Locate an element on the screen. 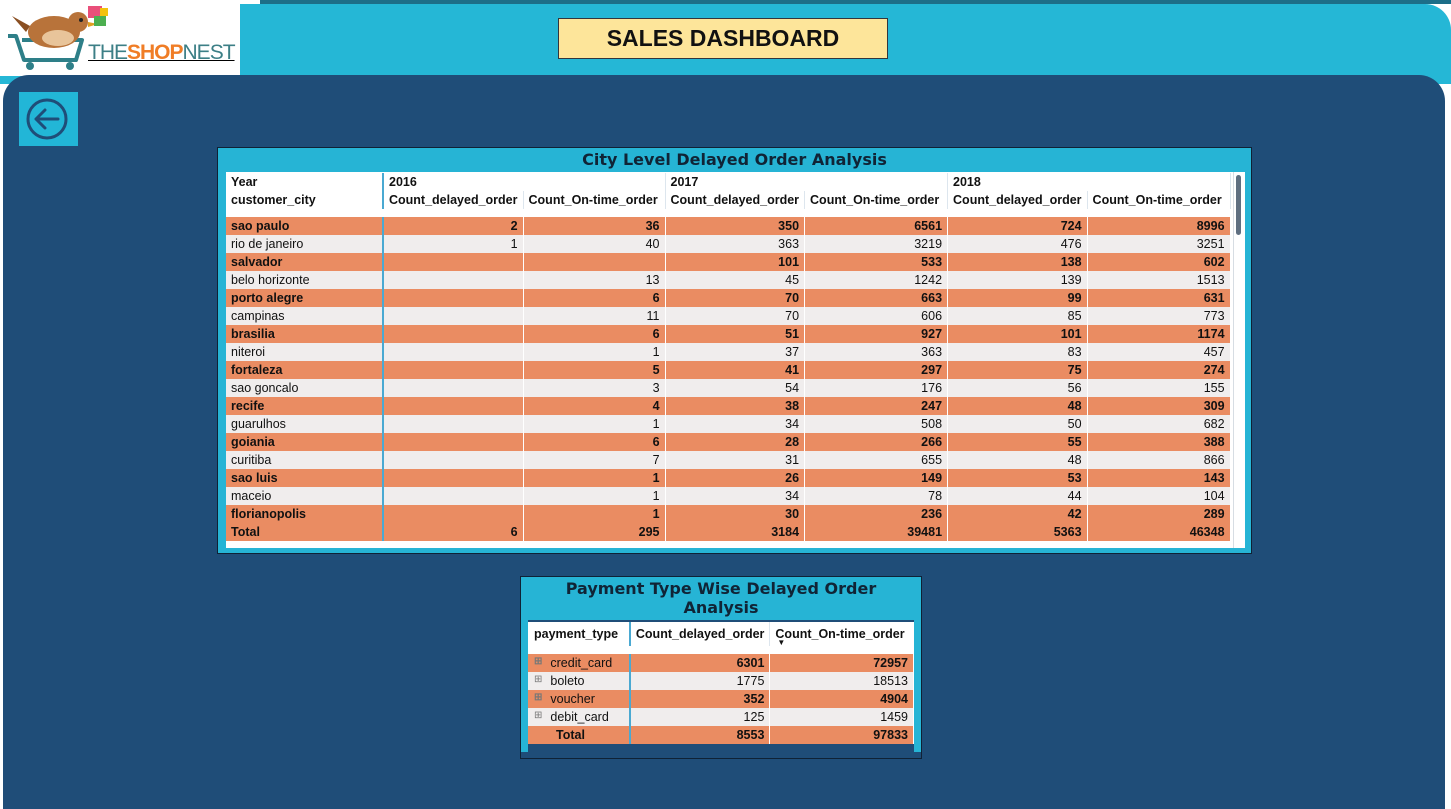  payment-table-title: Payment Type Wise Delayed Order Analysis is located at coordinates (721, 598).